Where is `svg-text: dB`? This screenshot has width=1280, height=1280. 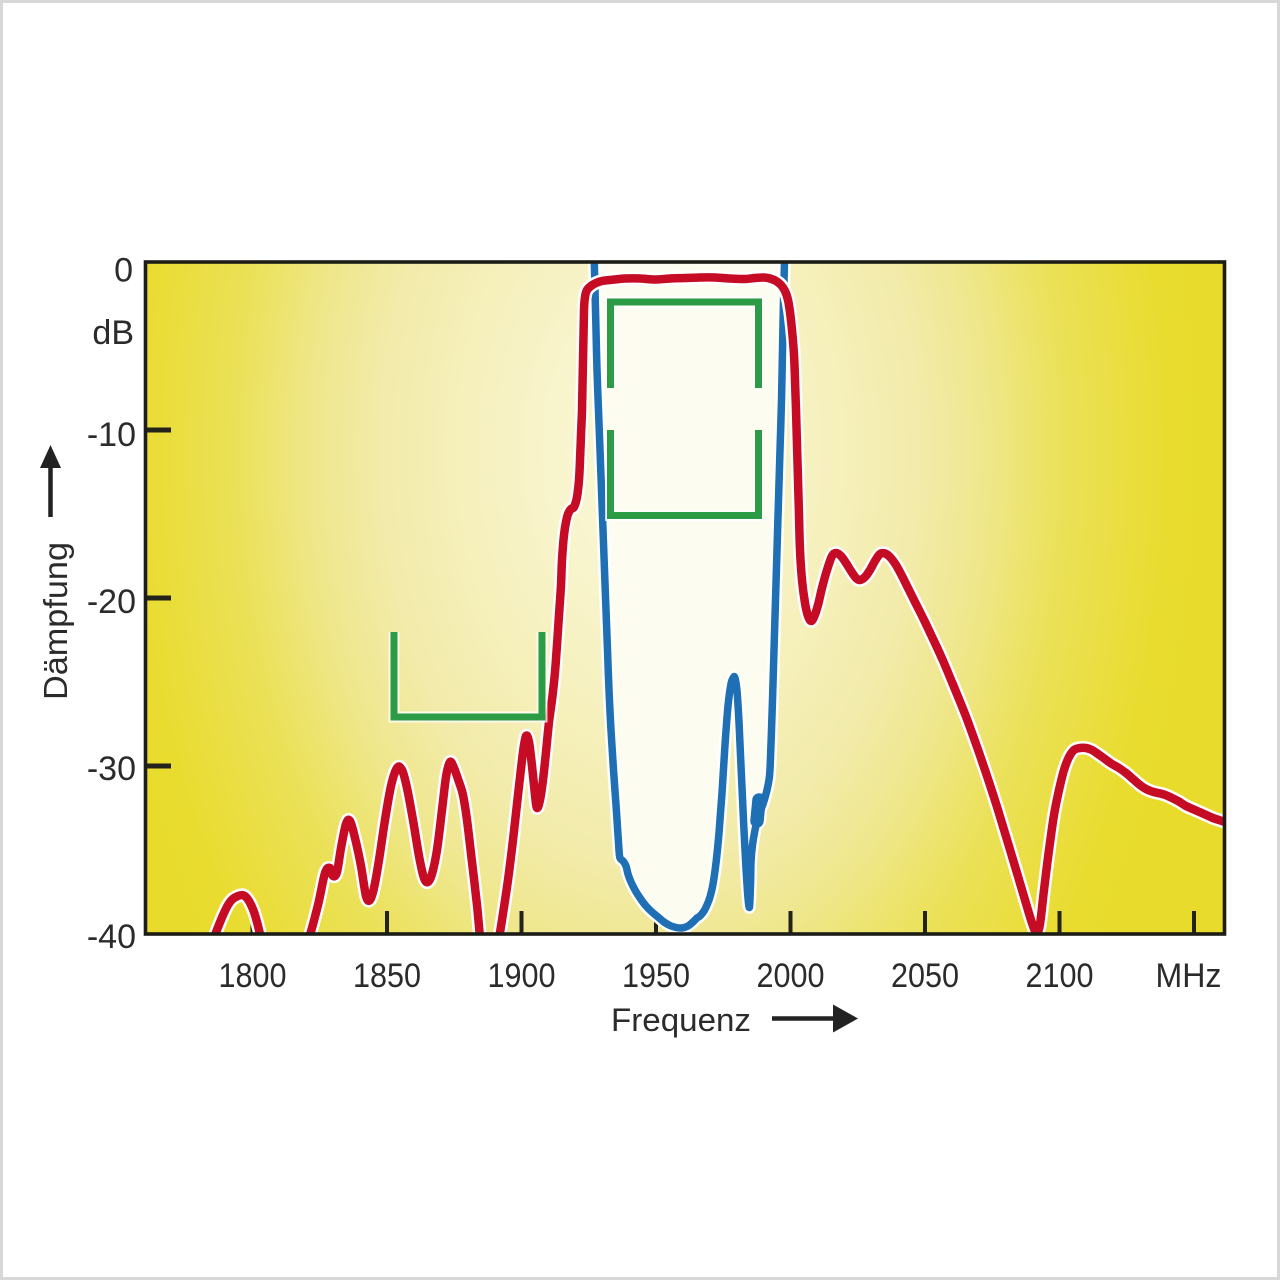
svg-text: dB is located at coordinates (113, 333).